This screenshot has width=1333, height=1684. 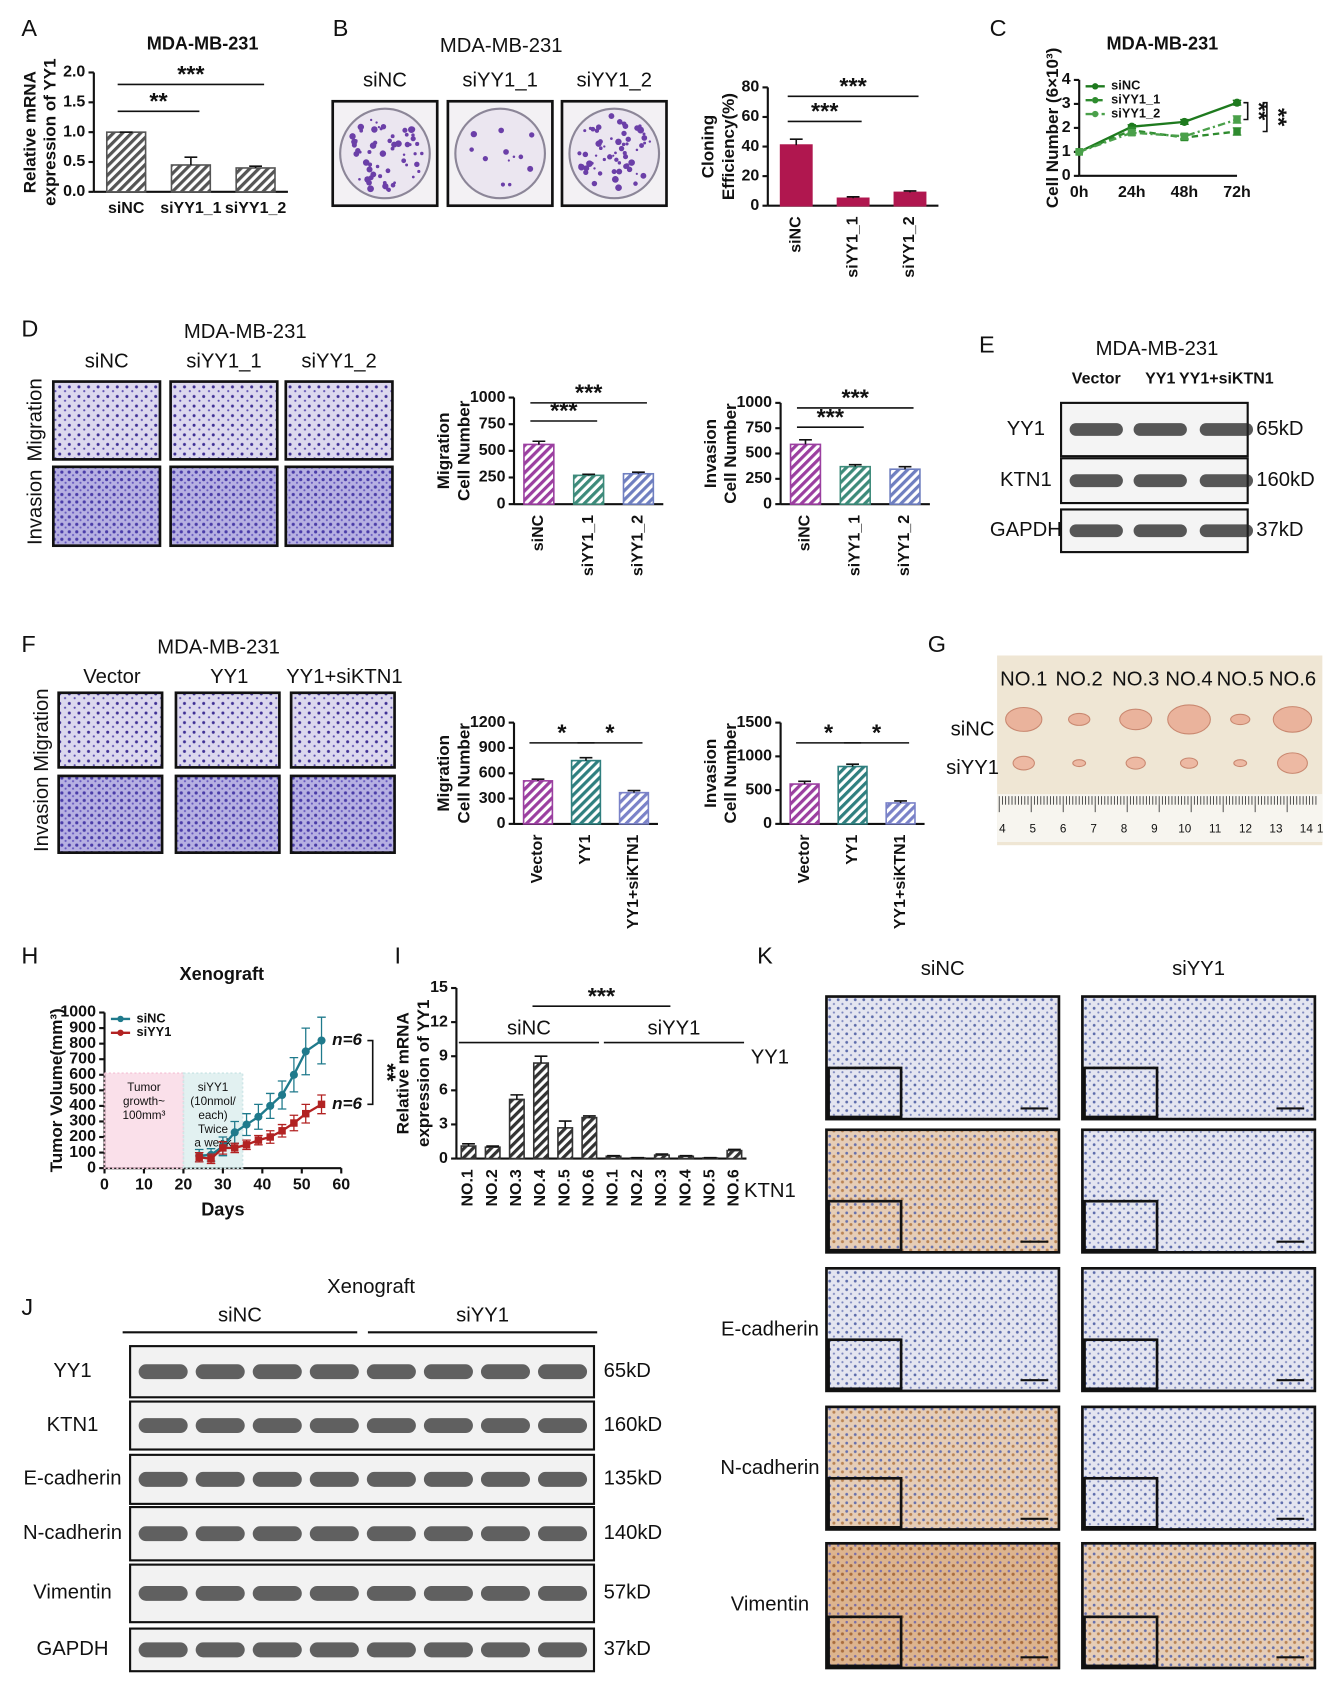 What do you see at coordinates (1240, 679) in the screenshot?
I see `column-label: NO.5` at bounding box center [1240, 679].